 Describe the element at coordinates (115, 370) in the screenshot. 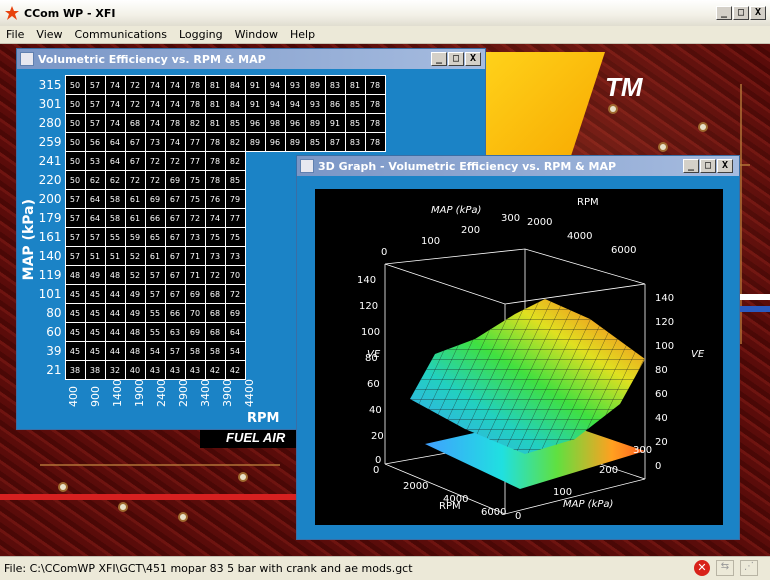

I see `ve-cell: 32` at that location.